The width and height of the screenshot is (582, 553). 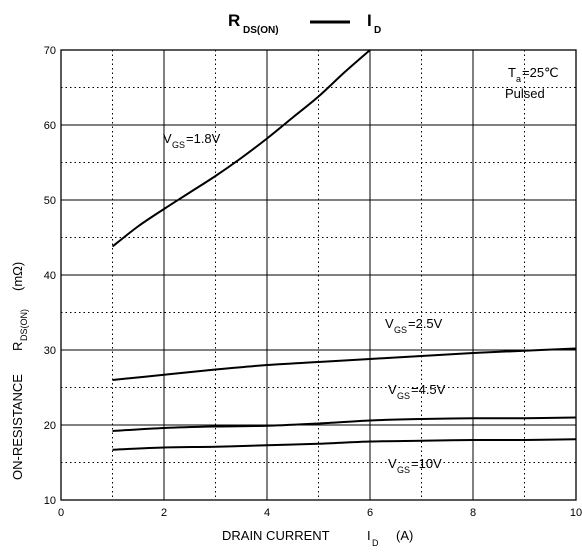 What do you see at coordinates (426, 463) in the screenshot?
I see `series-label-value: =10V` at bounding box center [426, 463].